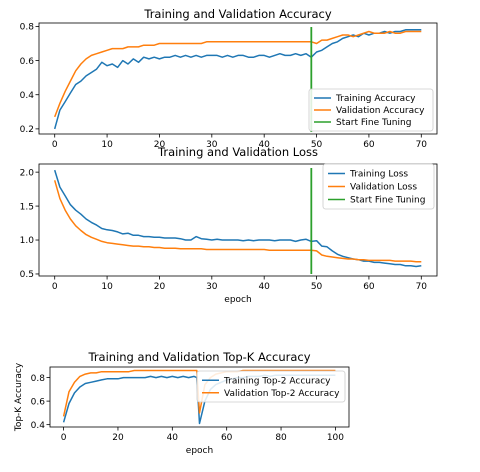 This screenshot has height=472, width=480. What do you see at coordinates (237, 152) in the screenshot?
I see `chart-title: Training and Validation Loss` at bounding box center [237, 152].